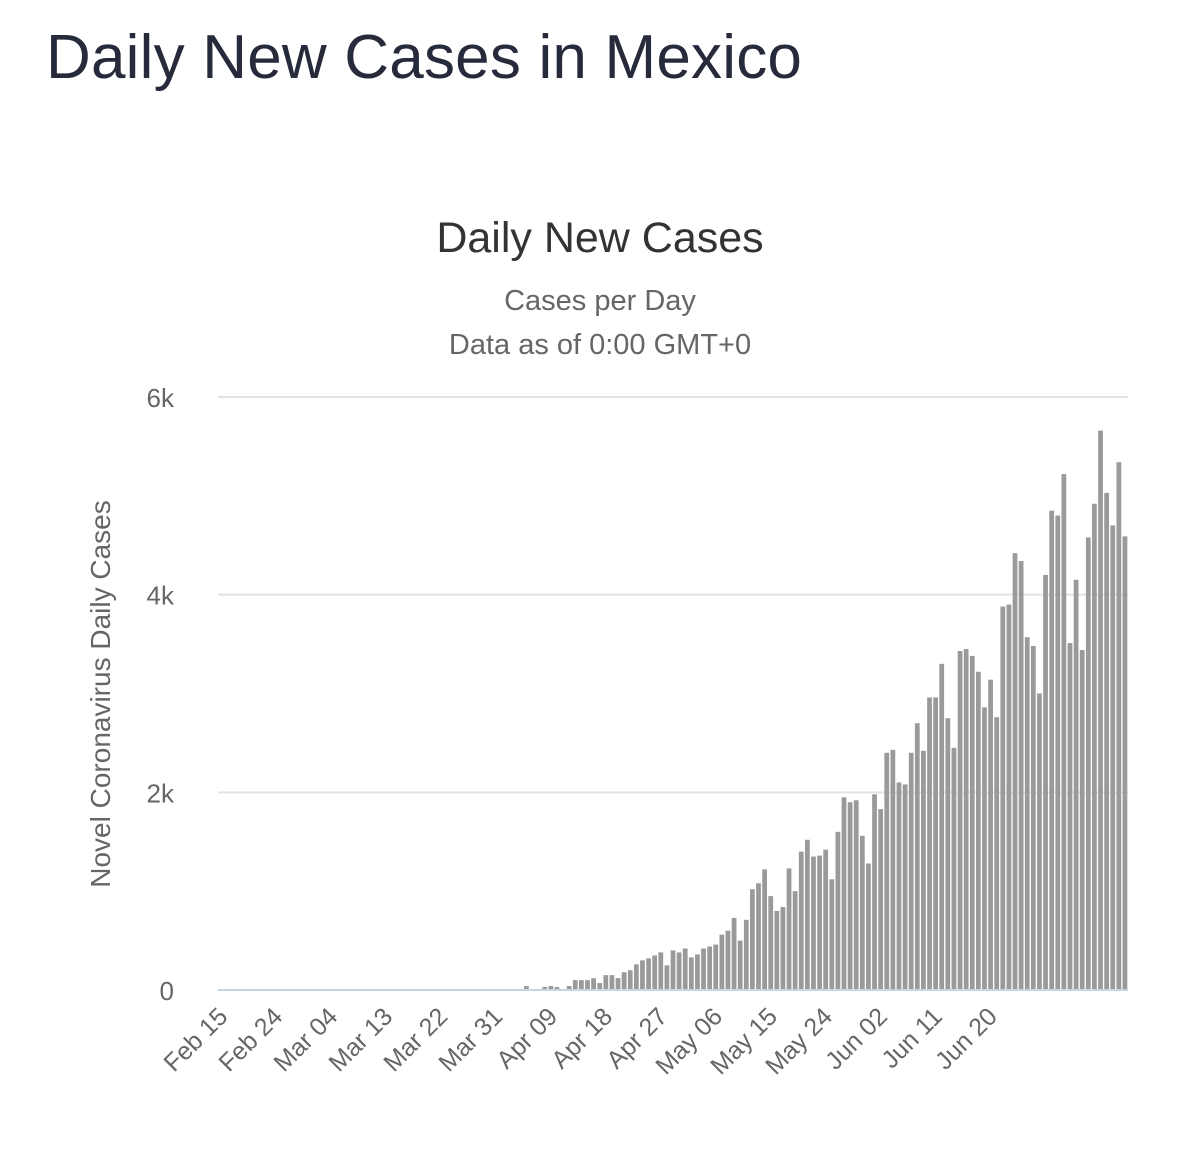 The width and height of the screenshot is (1200, 1150). What do you see at coordinates (167, 991) in the screenshot?
I see `y-tick-label: 0` at bounding box center [167, 991].